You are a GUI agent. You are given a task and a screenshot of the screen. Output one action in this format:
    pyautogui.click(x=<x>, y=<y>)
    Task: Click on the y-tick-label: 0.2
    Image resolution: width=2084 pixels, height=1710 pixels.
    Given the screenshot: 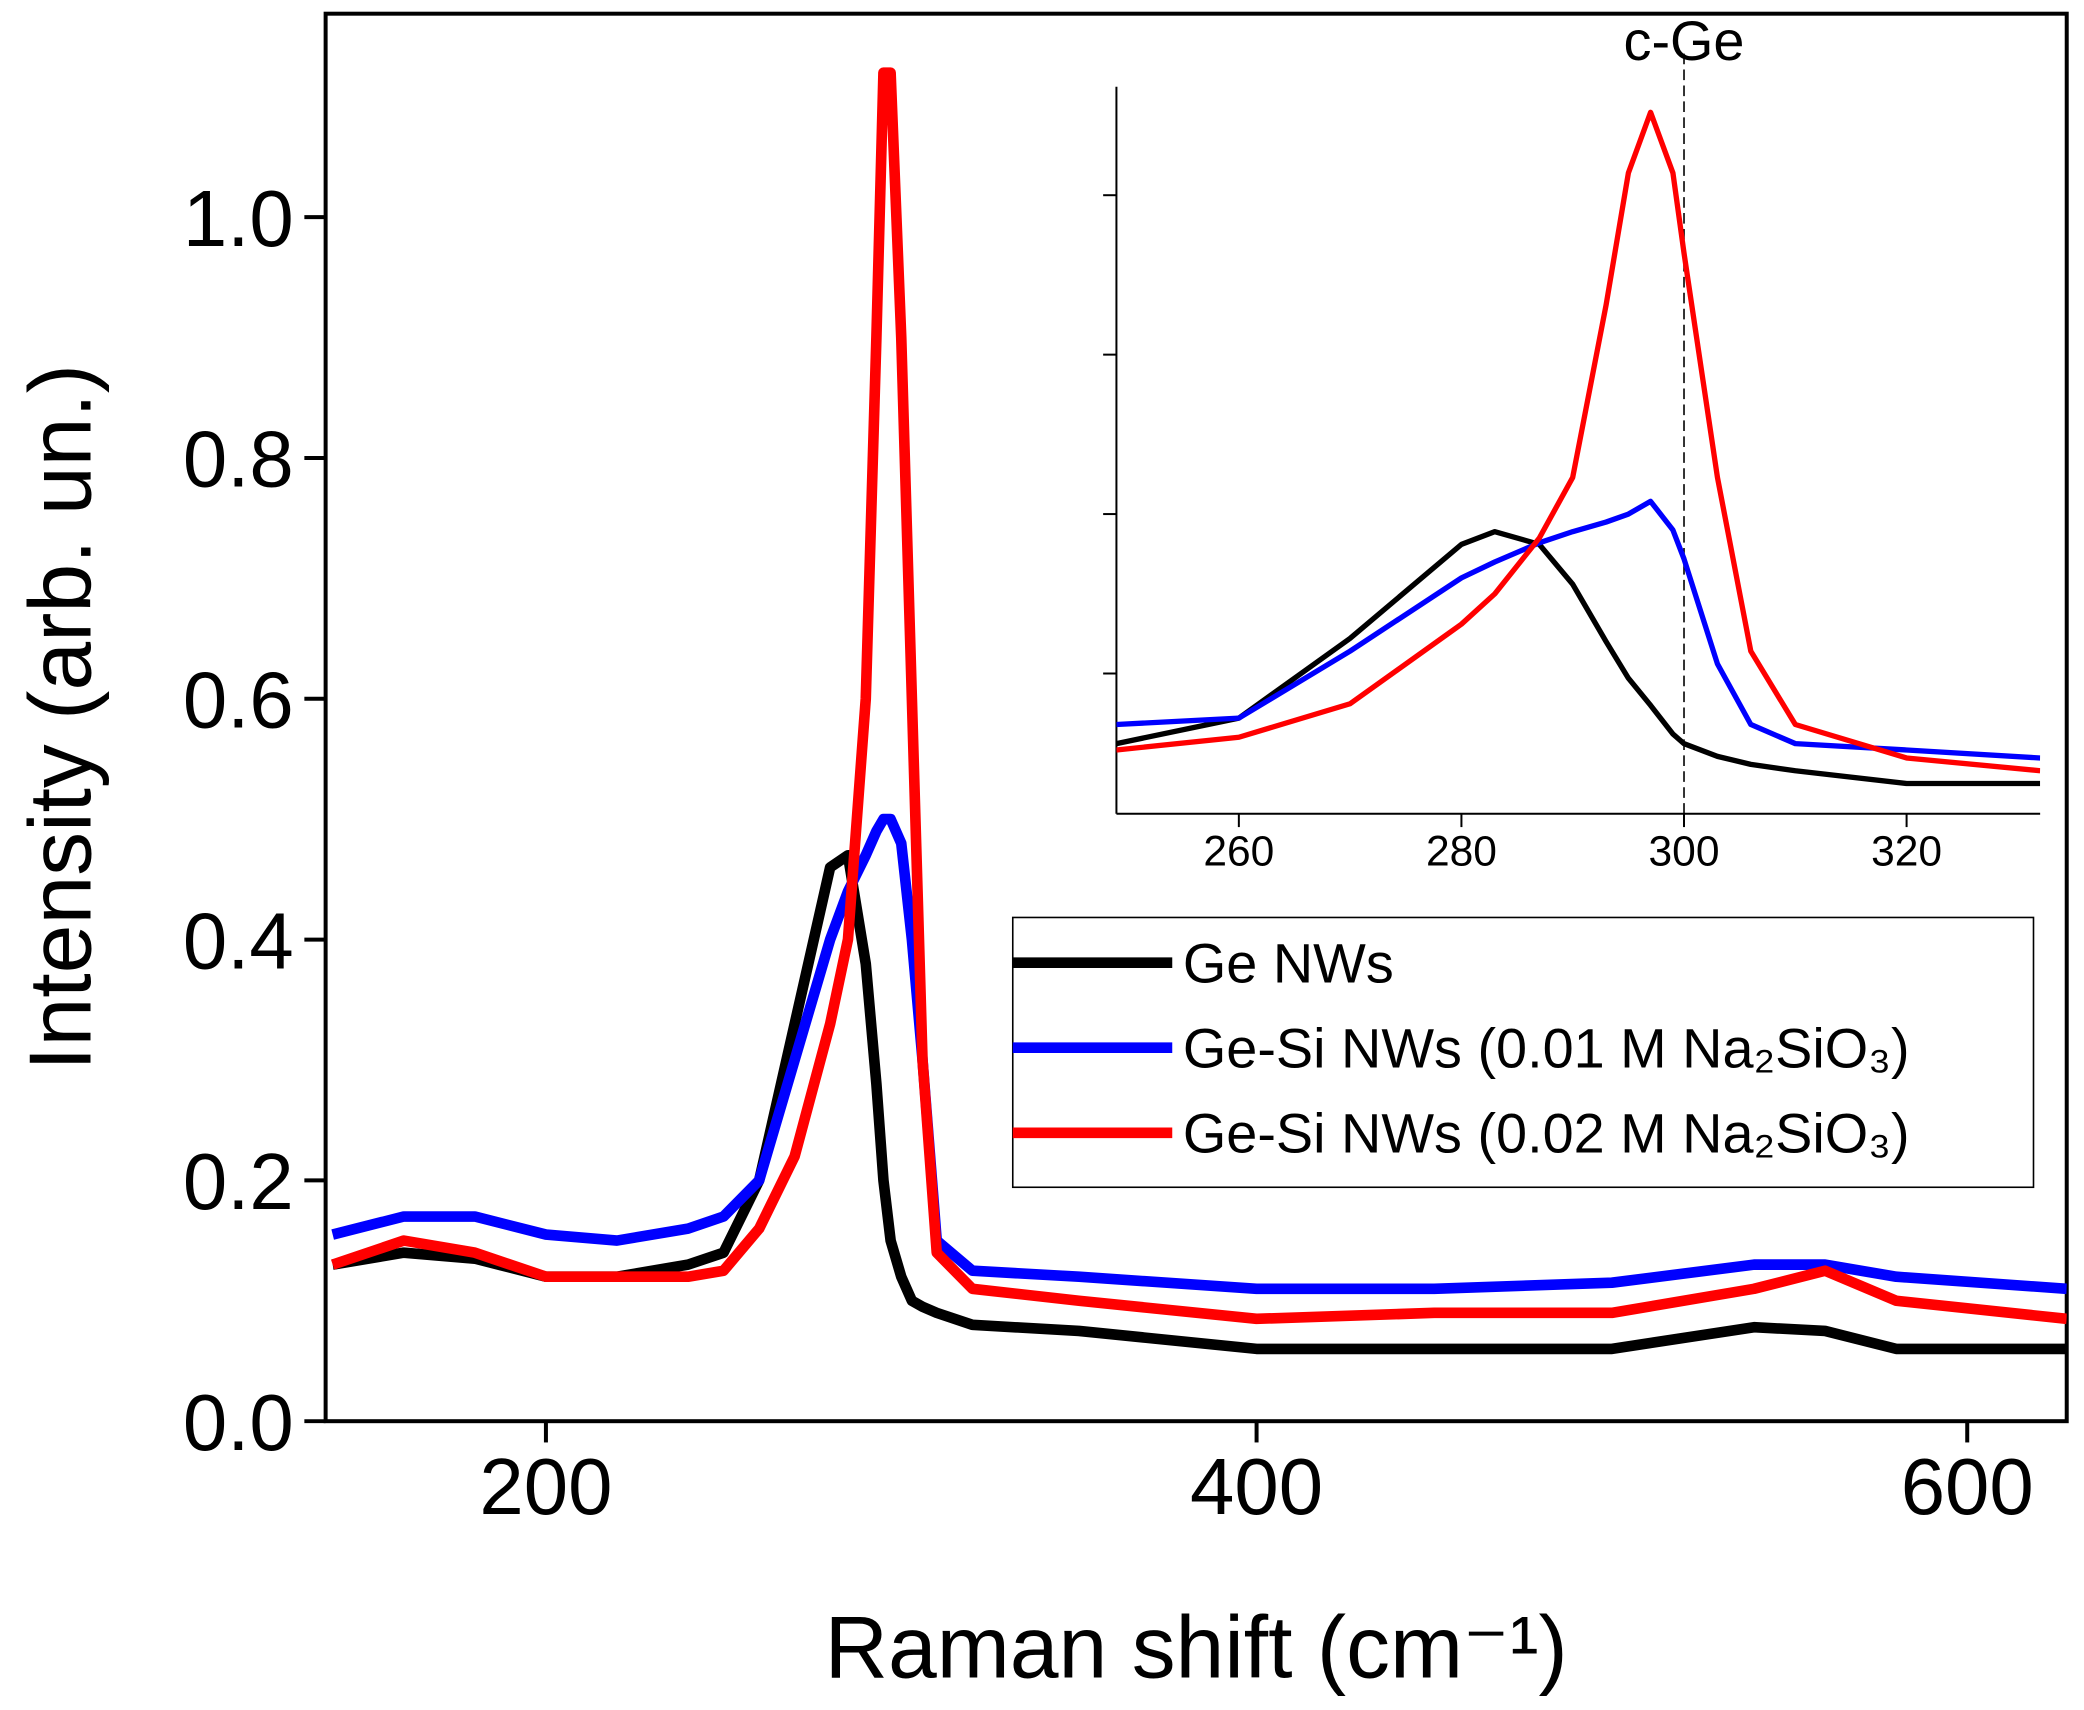 What is the action you would take?
    pyautogui.click(x=238, y=1181)
    